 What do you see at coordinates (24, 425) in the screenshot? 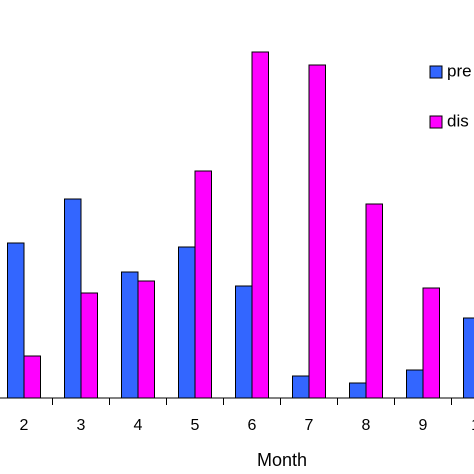
I see `x-tick-label: 2` at bounding box center [24, 425].